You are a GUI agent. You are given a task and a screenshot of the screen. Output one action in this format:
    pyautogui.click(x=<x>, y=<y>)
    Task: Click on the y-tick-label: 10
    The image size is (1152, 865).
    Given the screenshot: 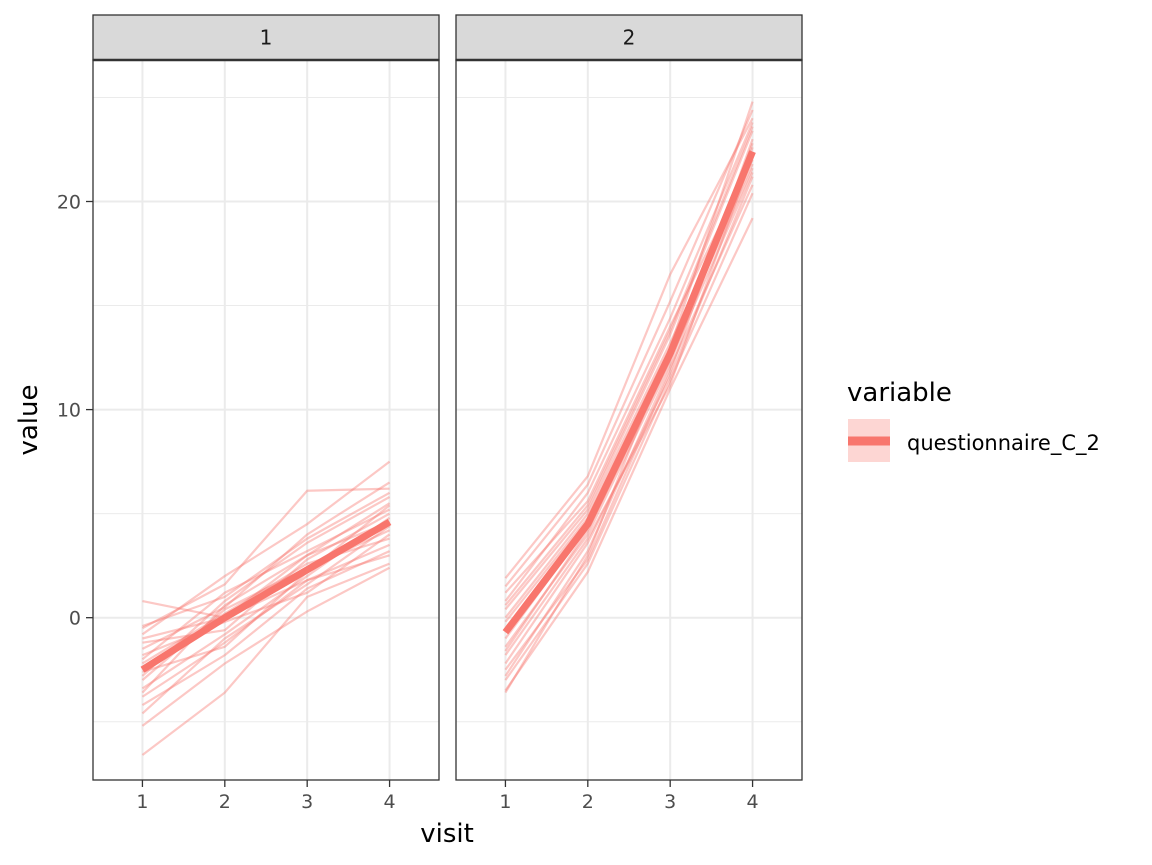 What is the action you would take?
    pyautogui.click(x=69, y=411)
    